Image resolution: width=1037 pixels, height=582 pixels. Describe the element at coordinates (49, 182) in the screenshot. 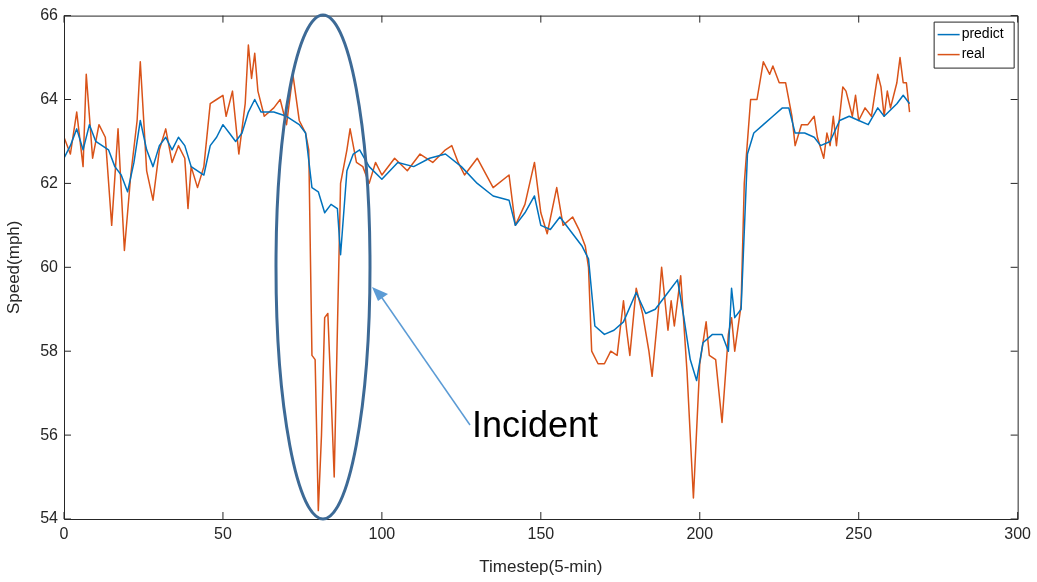

I see `y-tick-label: 62` at that location.